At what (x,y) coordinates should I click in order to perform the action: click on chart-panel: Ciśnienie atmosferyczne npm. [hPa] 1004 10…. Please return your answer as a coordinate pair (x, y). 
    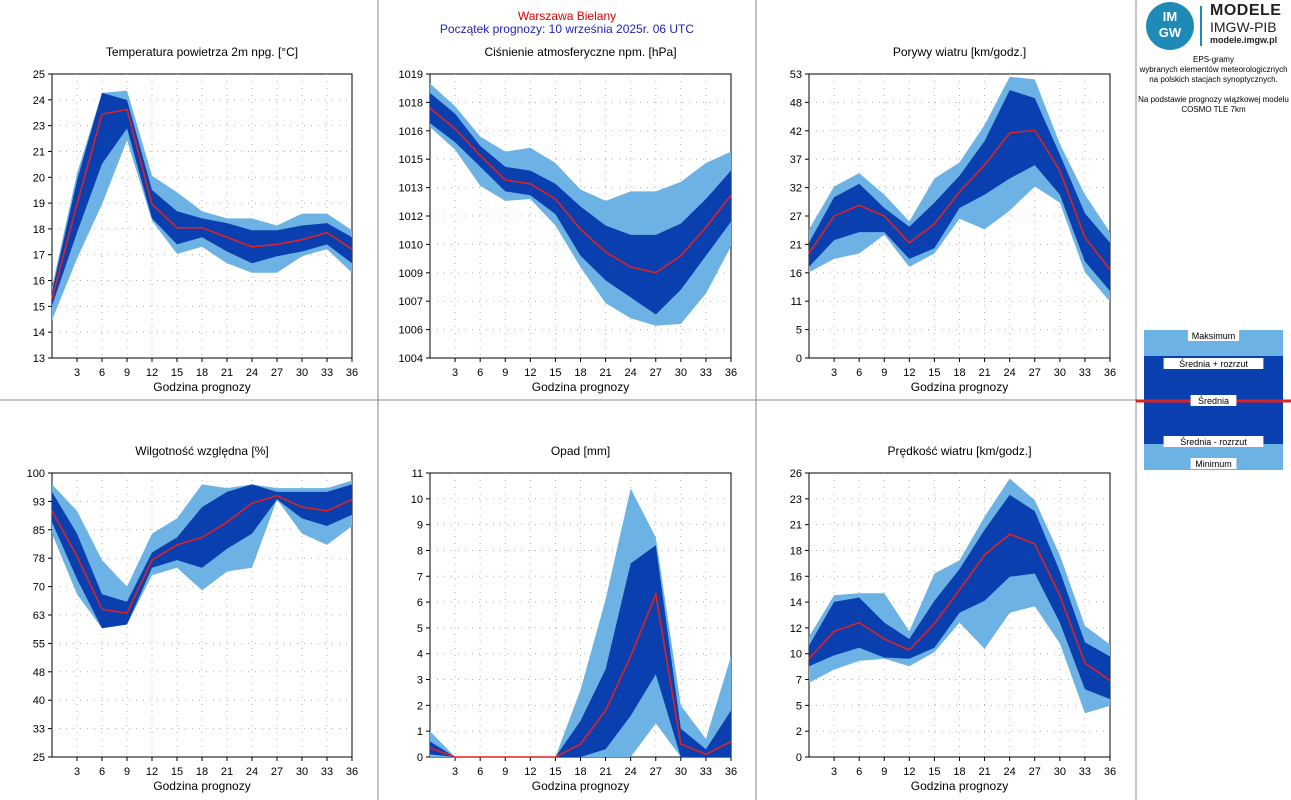
    Looking at the image, I should click on (568, 219).